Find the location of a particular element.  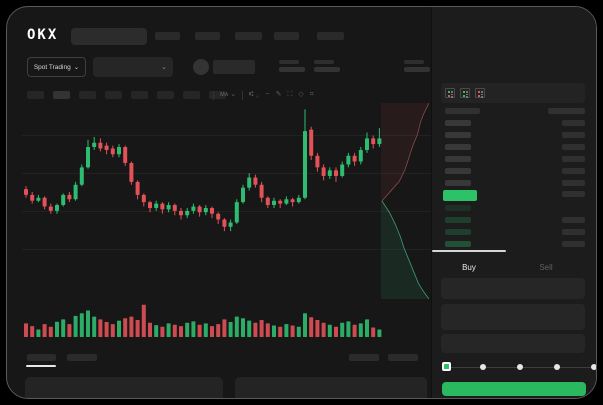

amount-input is located at coordinates (513, 317).